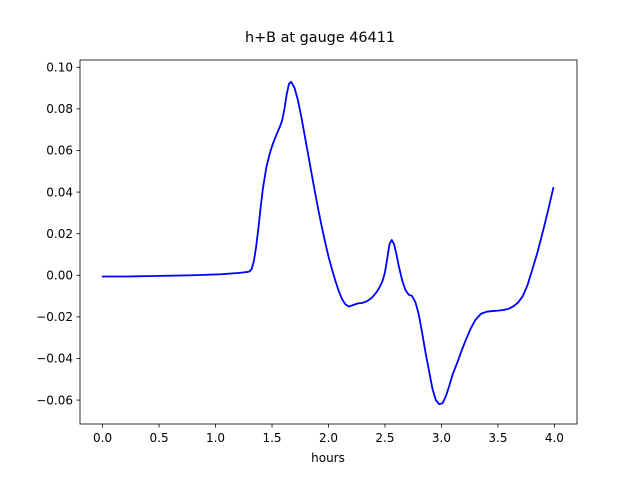 Image resolution: width=640 pixels, height=480 pixels. Describe the element at coordinates (59, 151) in the screenshot. I see `y-tick-label: 0.06` at that location.